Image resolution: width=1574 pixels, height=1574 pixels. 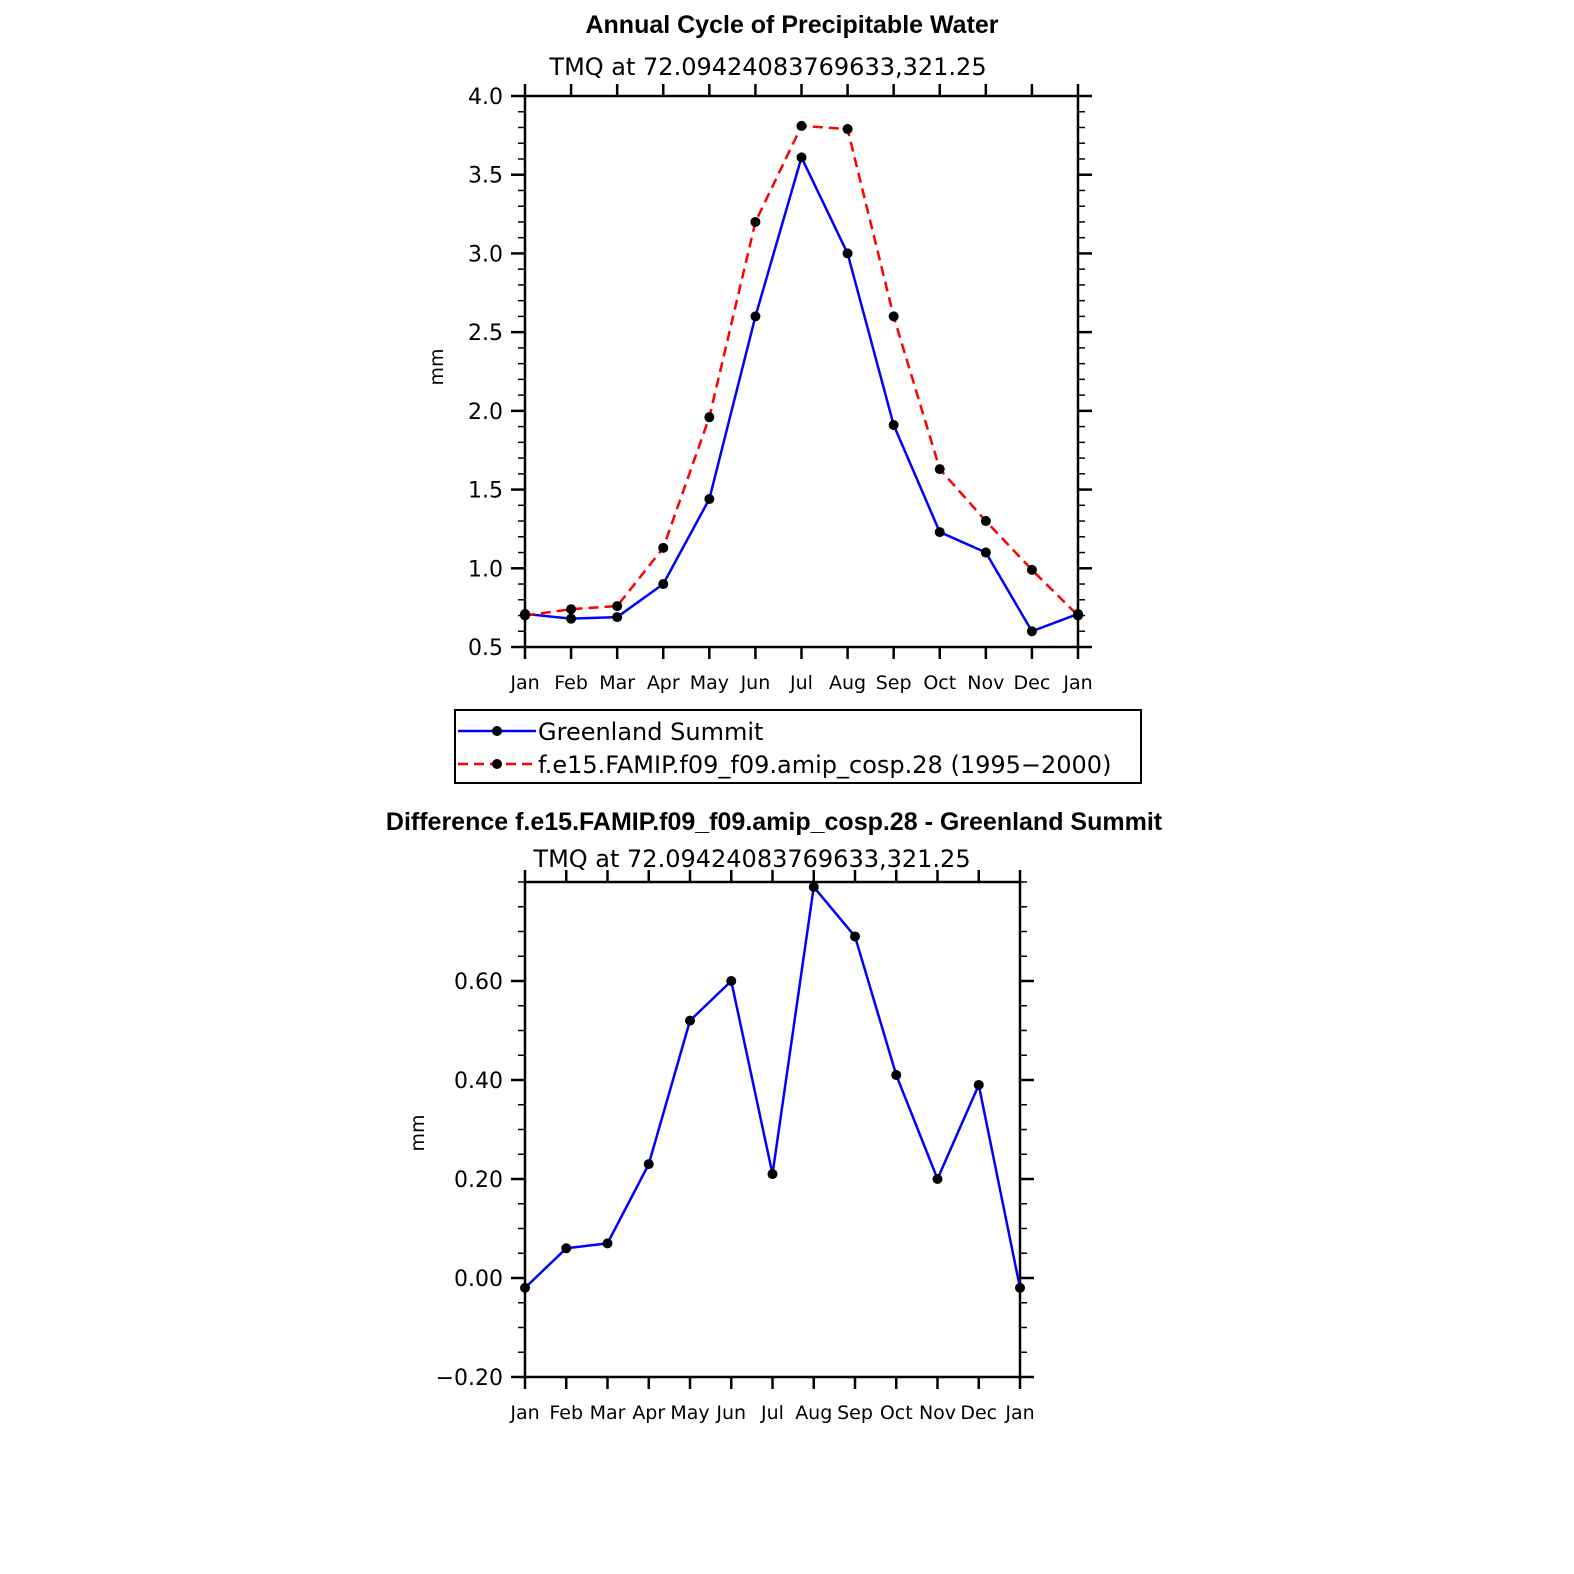 I want to click on chart1-ylabel: mm, so click(x=437, y=366).